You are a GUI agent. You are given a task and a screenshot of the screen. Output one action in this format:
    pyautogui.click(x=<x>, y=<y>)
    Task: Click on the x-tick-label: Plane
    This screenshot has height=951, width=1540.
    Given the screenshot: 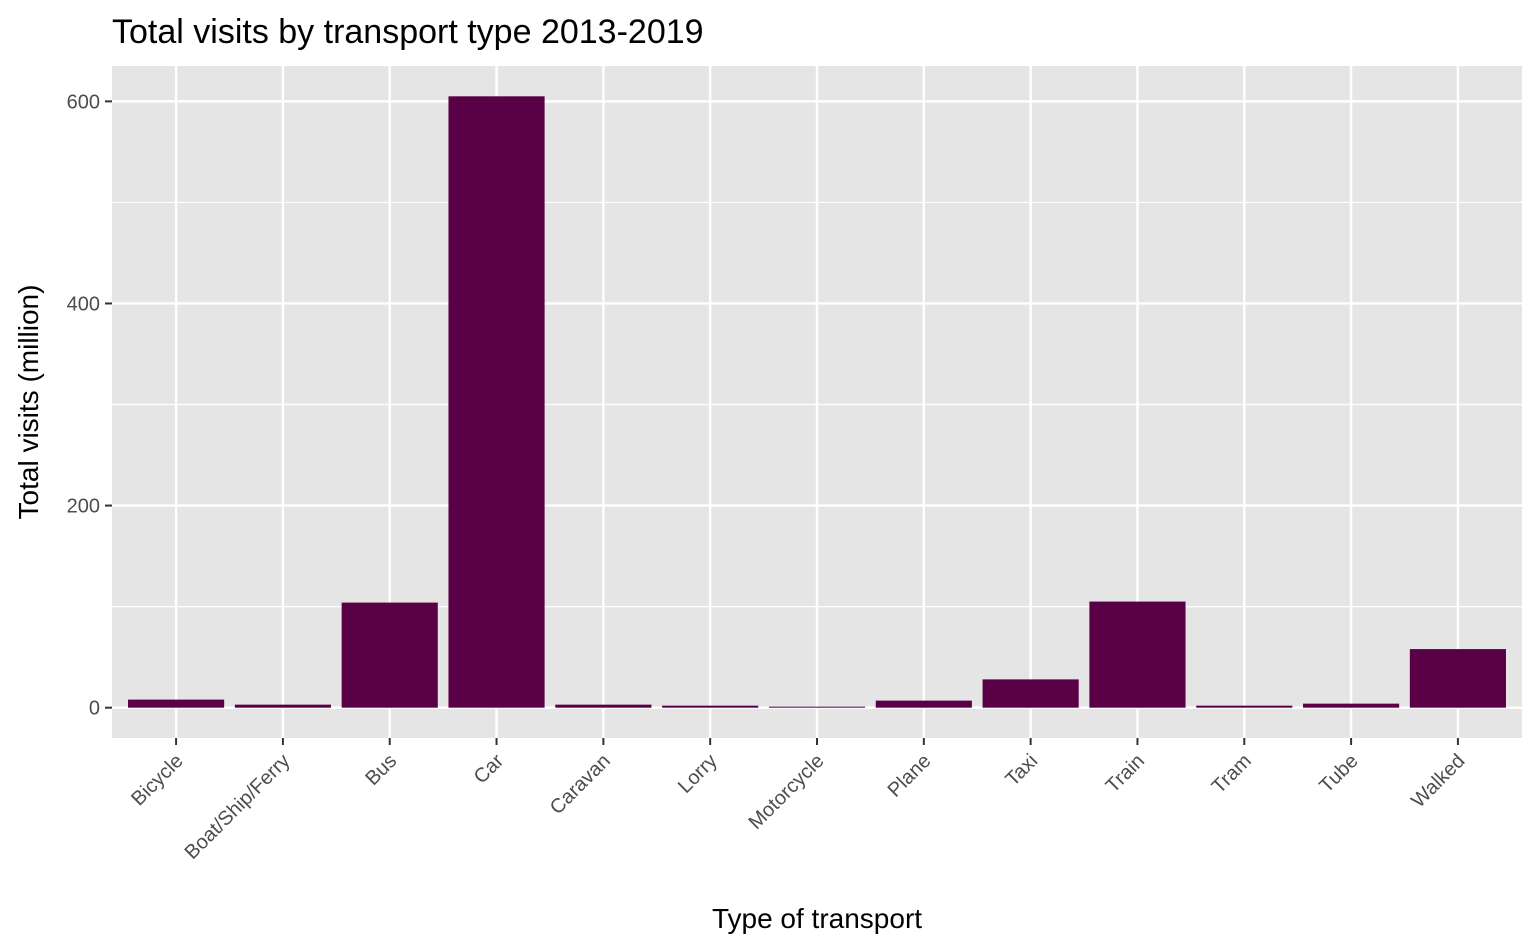 What is the action you would take?
    pyautogui.click(x=910, y=776)
    